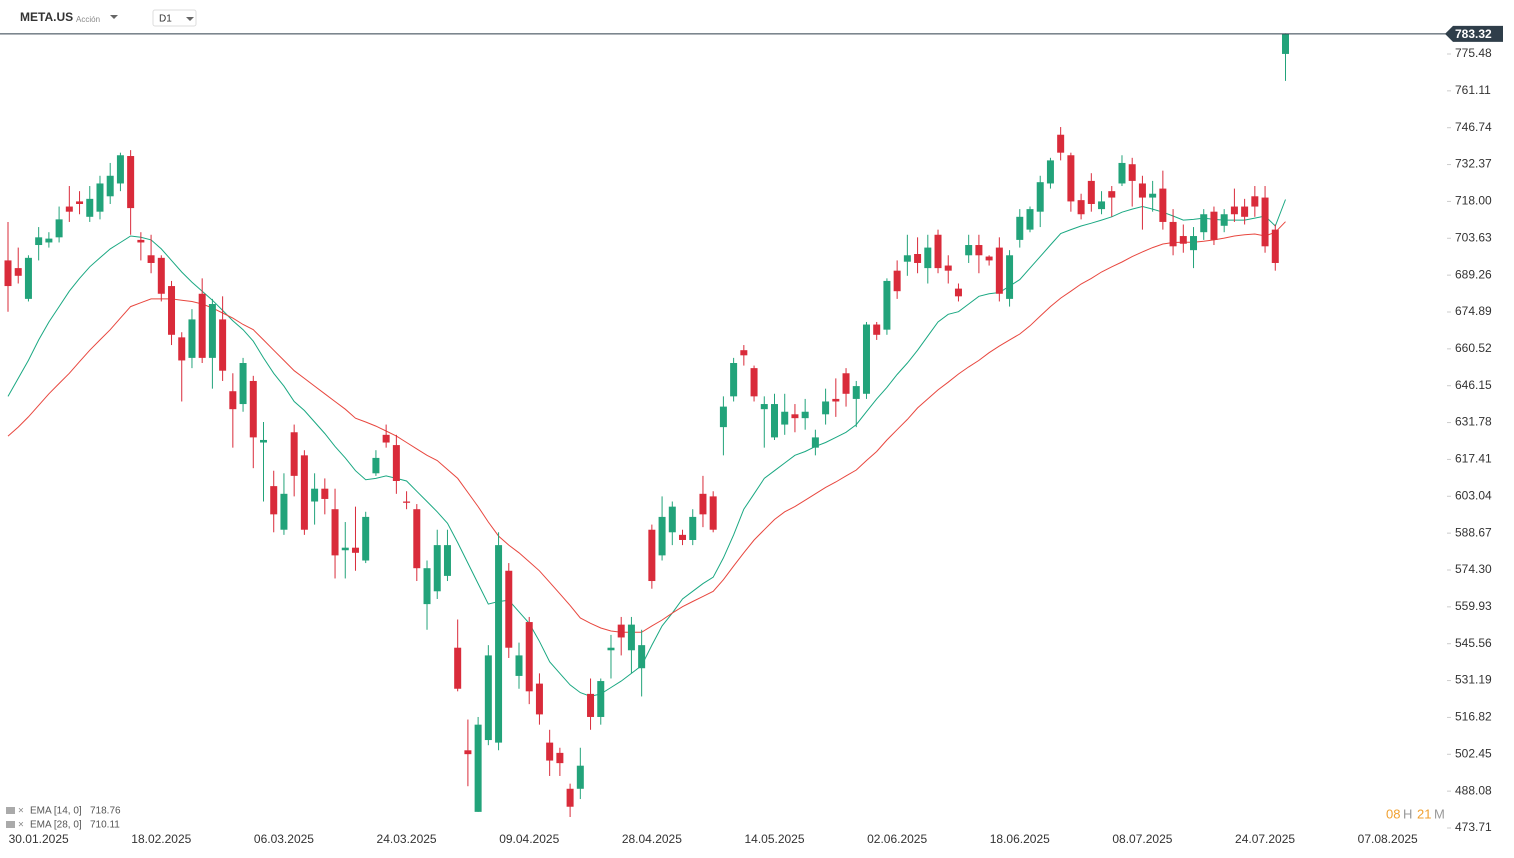 The height and width of the screenshot is (858, 1514). Describe the element at coordinates (39, 839) in the screenshot. I see `x-tick-label: 30.01.2025` at that location.